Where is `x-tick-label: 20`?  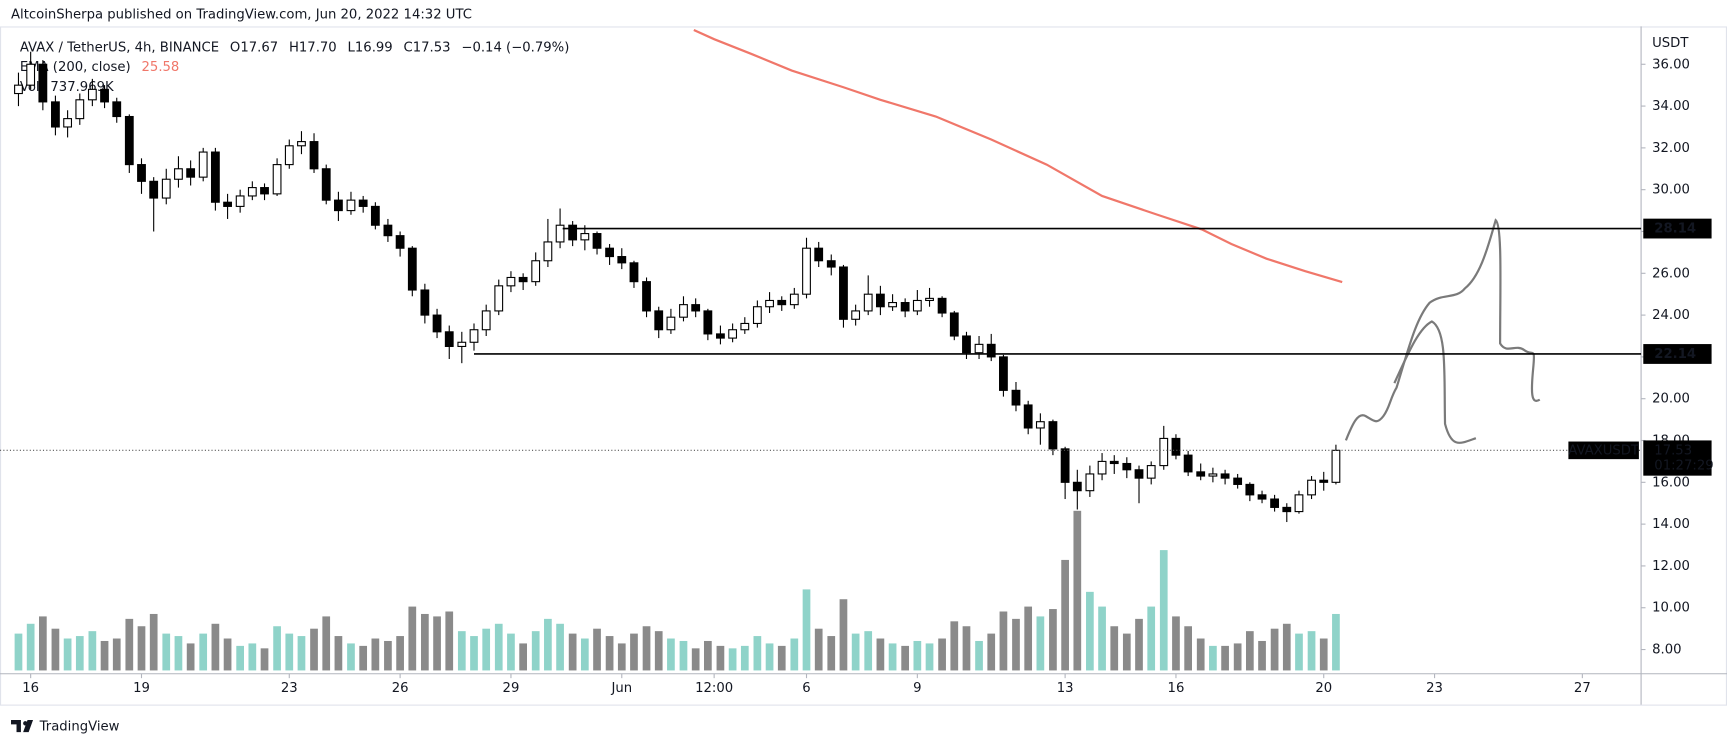
x-tick-label: 20 is located at coordinates (1323, 688).